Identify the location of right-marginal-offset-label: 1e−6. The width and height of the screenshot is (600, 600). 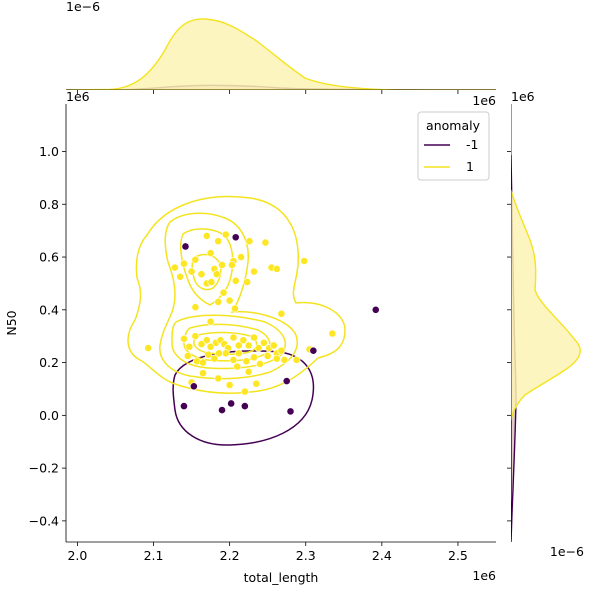
(567, 551).